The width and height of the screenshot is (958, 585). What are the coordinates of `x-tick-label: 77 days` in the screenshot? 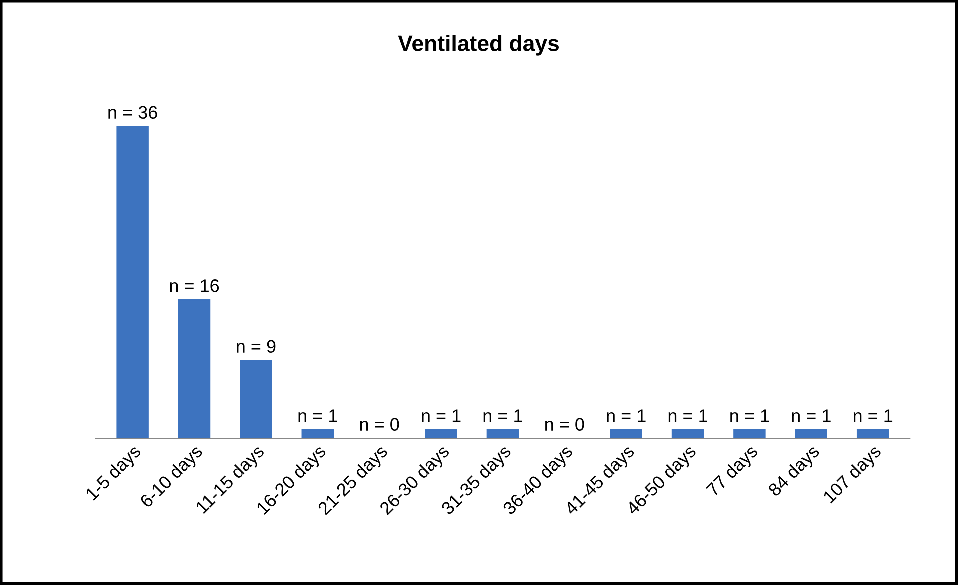 It's located at (734, 472).